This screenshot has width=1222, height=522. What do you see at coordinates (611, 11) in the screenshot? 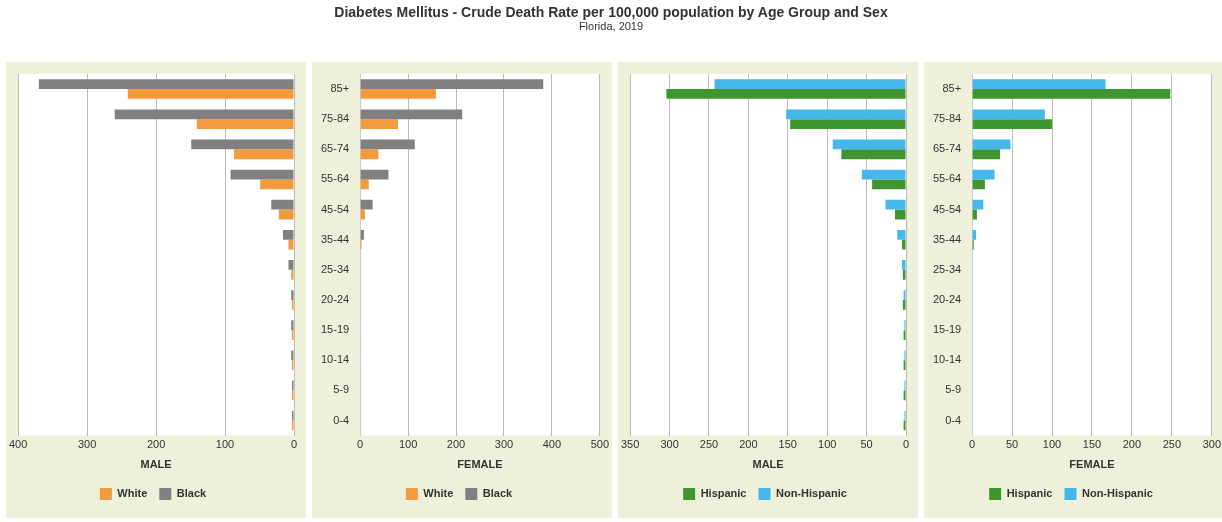
I see `chart-title: Diabetes Mellitus - Crude Death Rate per 100,000 population by Age Group and Sex` at bounding box center [611, 11].